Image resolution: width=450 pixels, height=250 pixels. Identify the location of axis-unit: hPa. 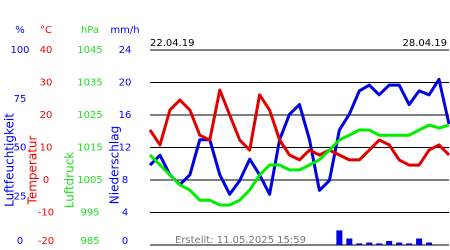
(90, 30).